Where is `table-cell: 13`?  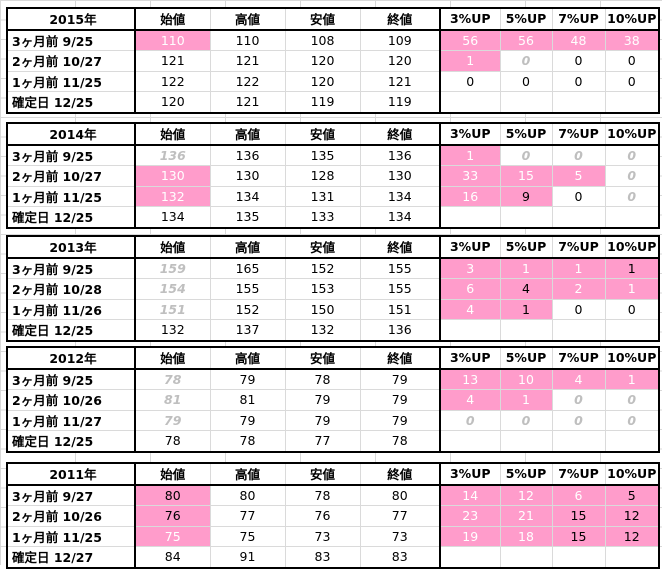
table-cell: 13 is located at coordinates (470, 379).